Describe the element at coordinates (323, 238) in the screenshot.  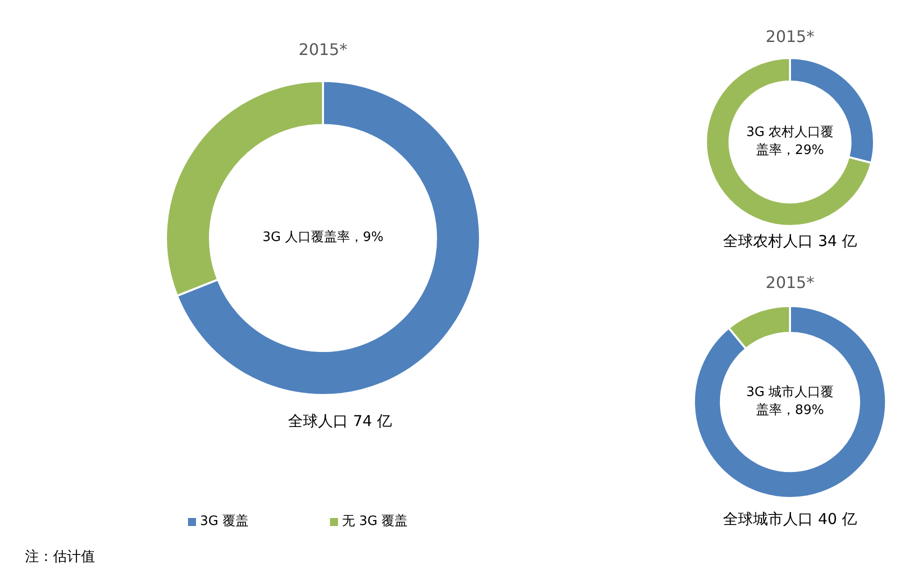
I see `text: 3G 人口覆盖率，9%` at that location.